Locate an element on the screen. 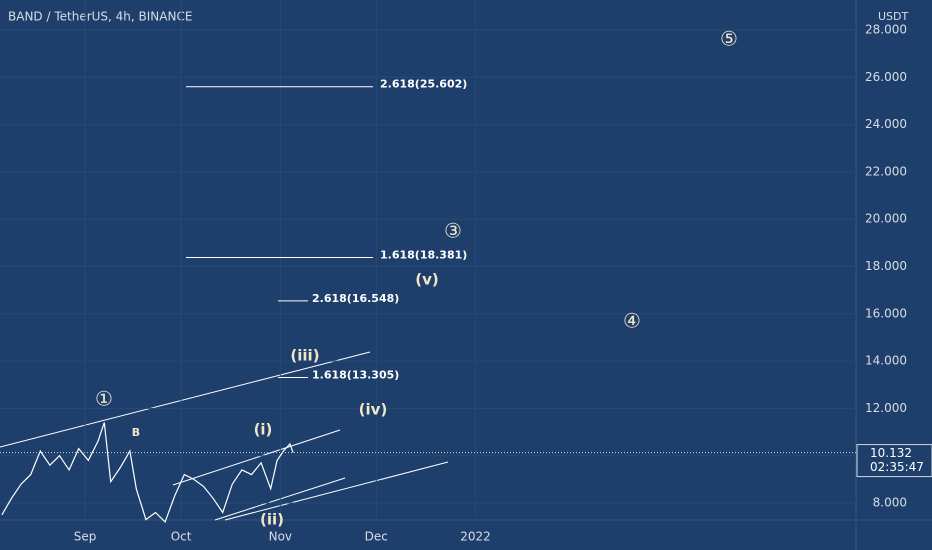  y-tick-label: 8.000 is located at coordinates (890, 503).